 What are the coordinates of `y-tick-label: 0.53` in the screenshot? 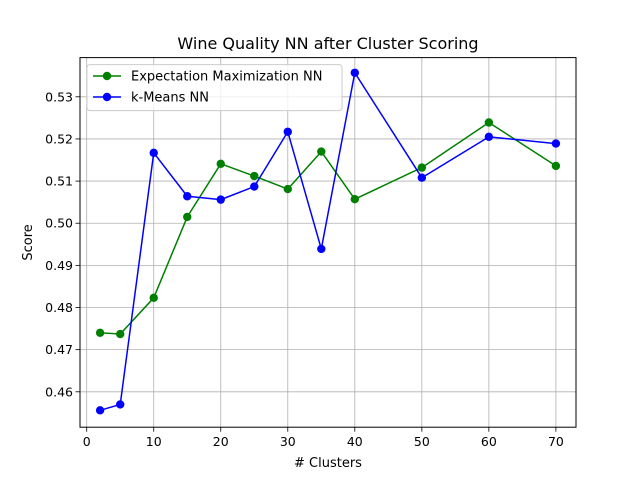 It's located at (59, 96).